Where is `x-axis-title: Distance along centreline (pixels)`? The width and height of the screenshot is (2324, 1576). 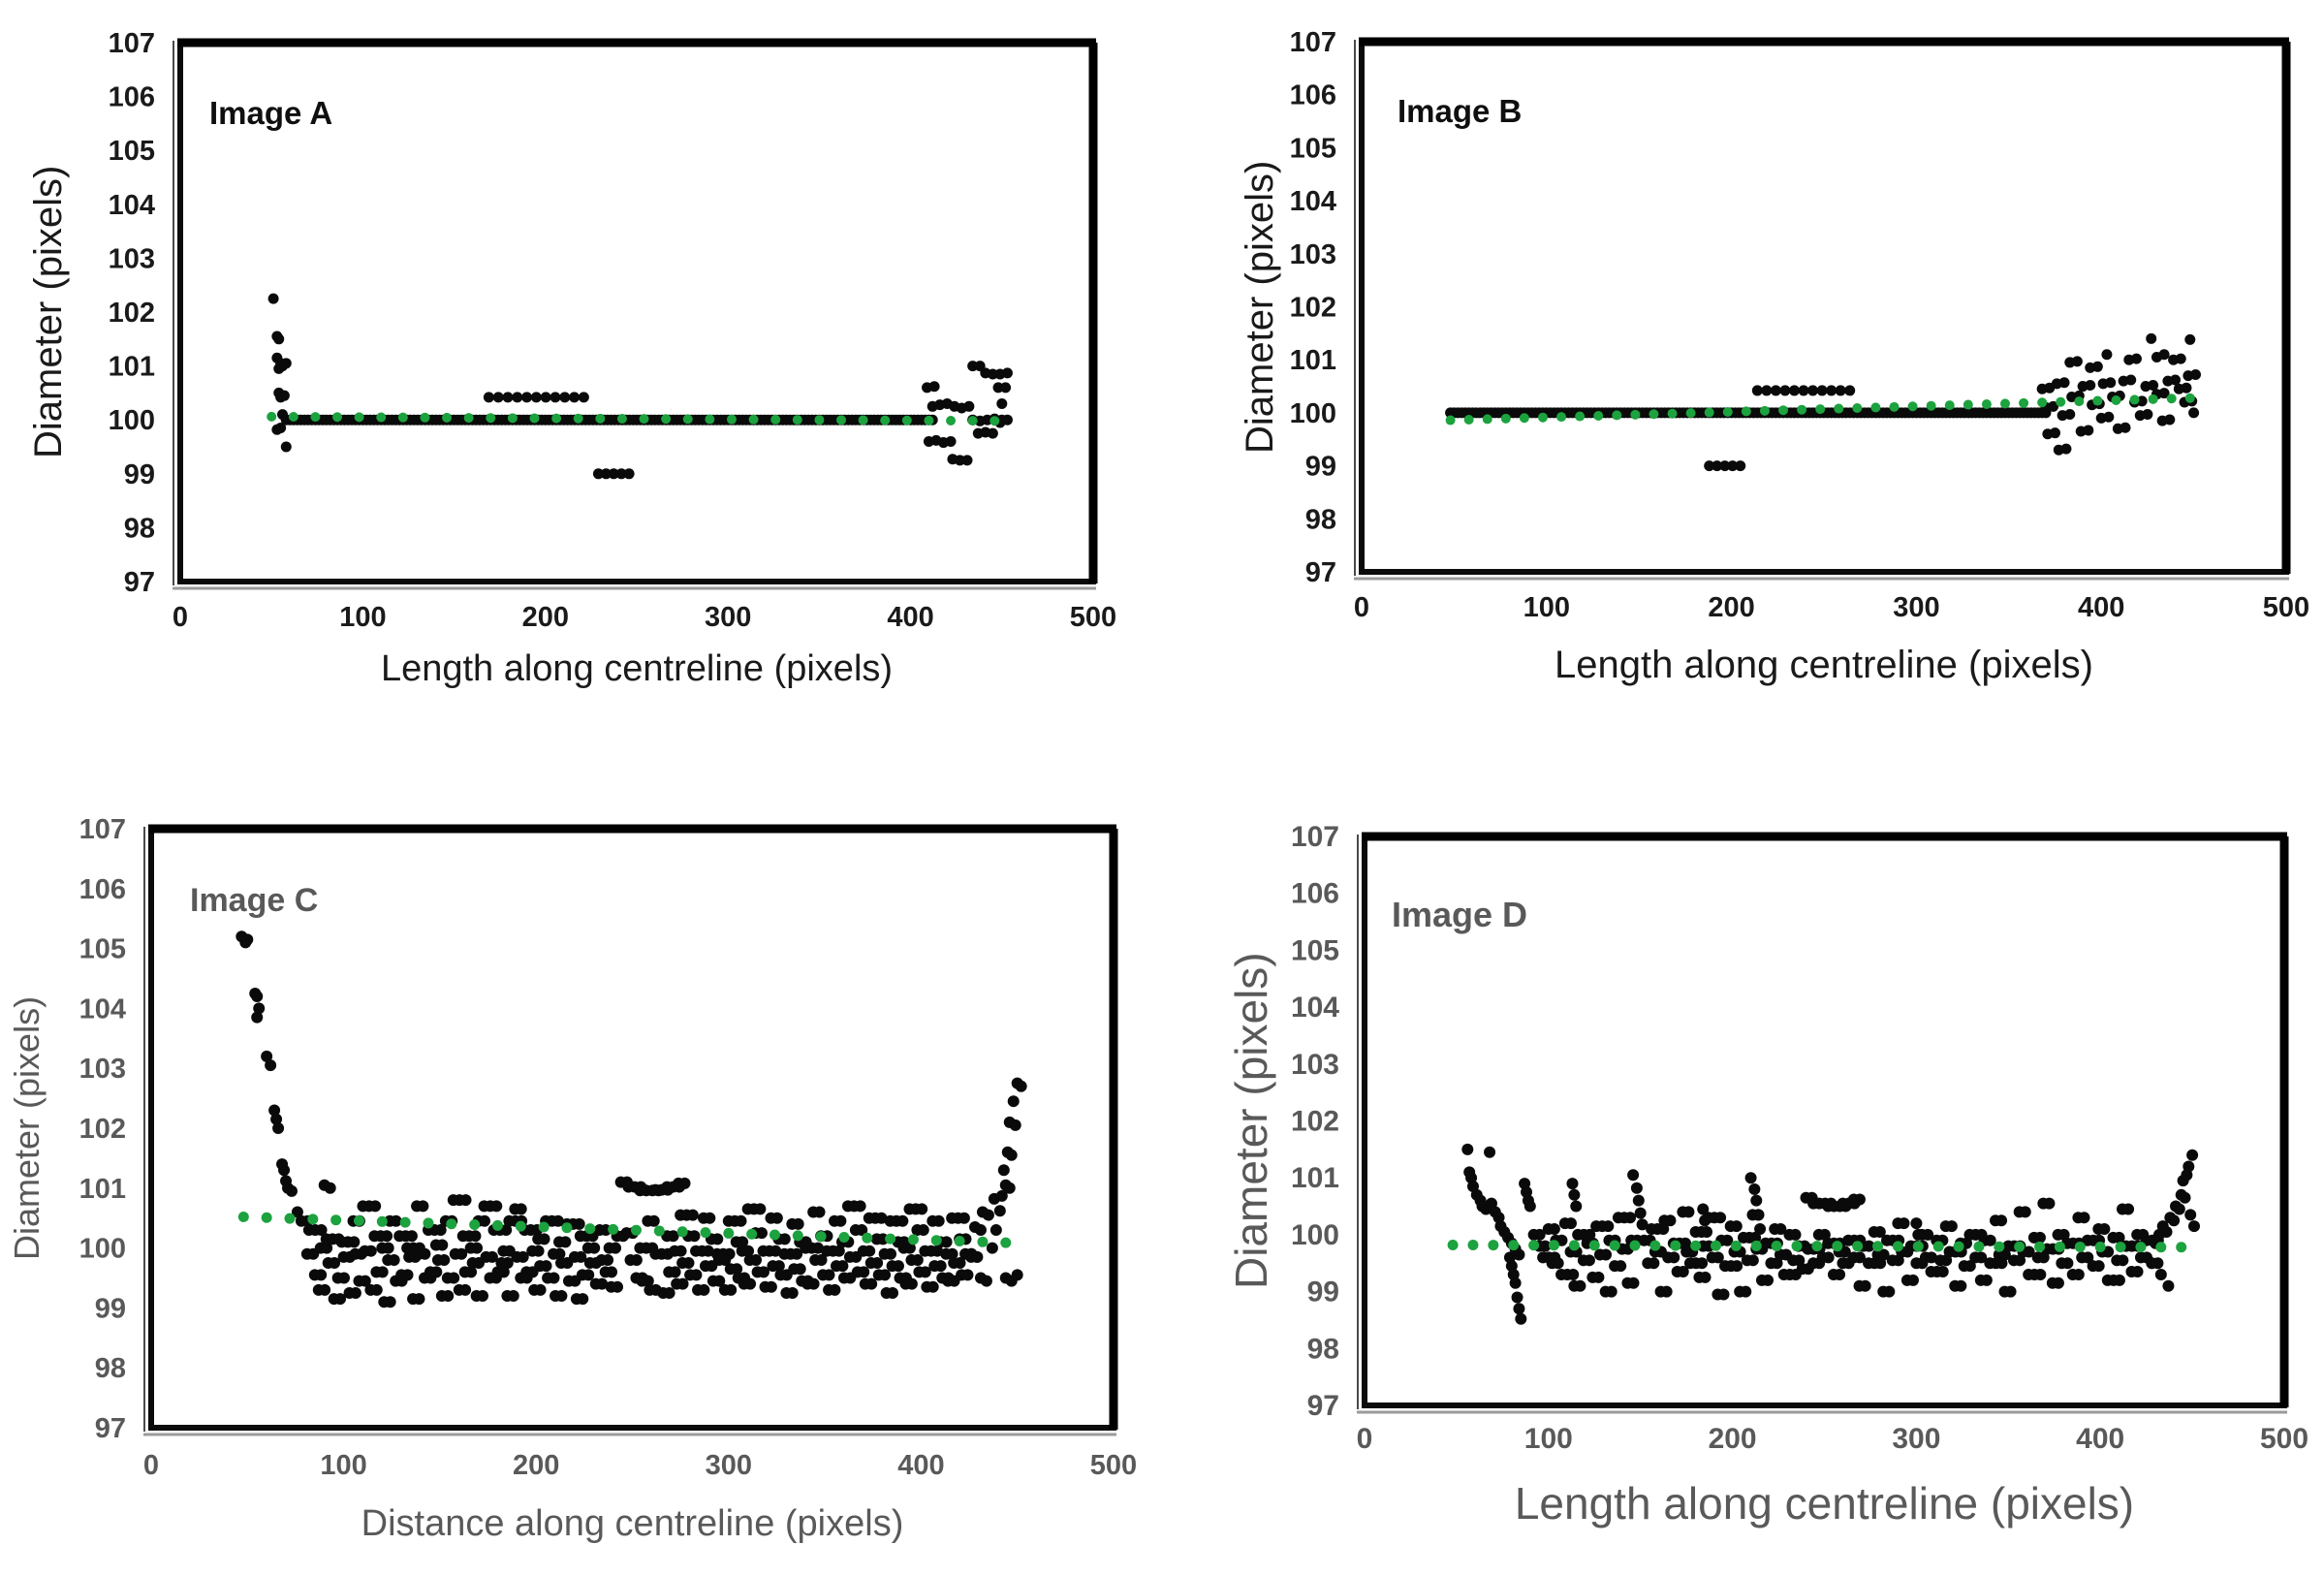 x-axis-title: Distance along centreline (pixels) is located at coordinates (632, 1523).